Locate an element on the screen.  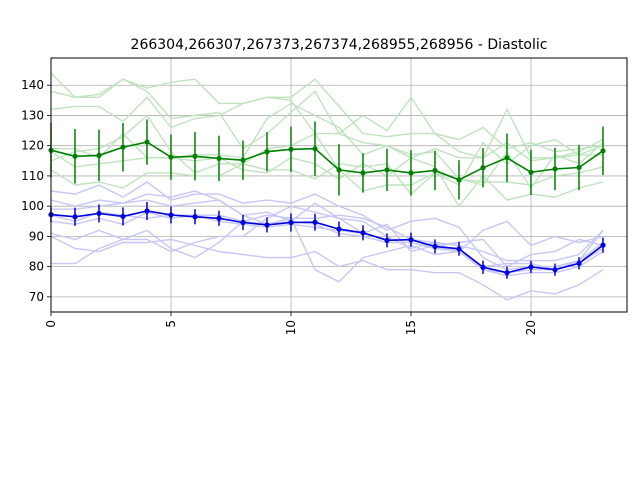
y-tick-label: 120 is located at coordinates (32, 146).